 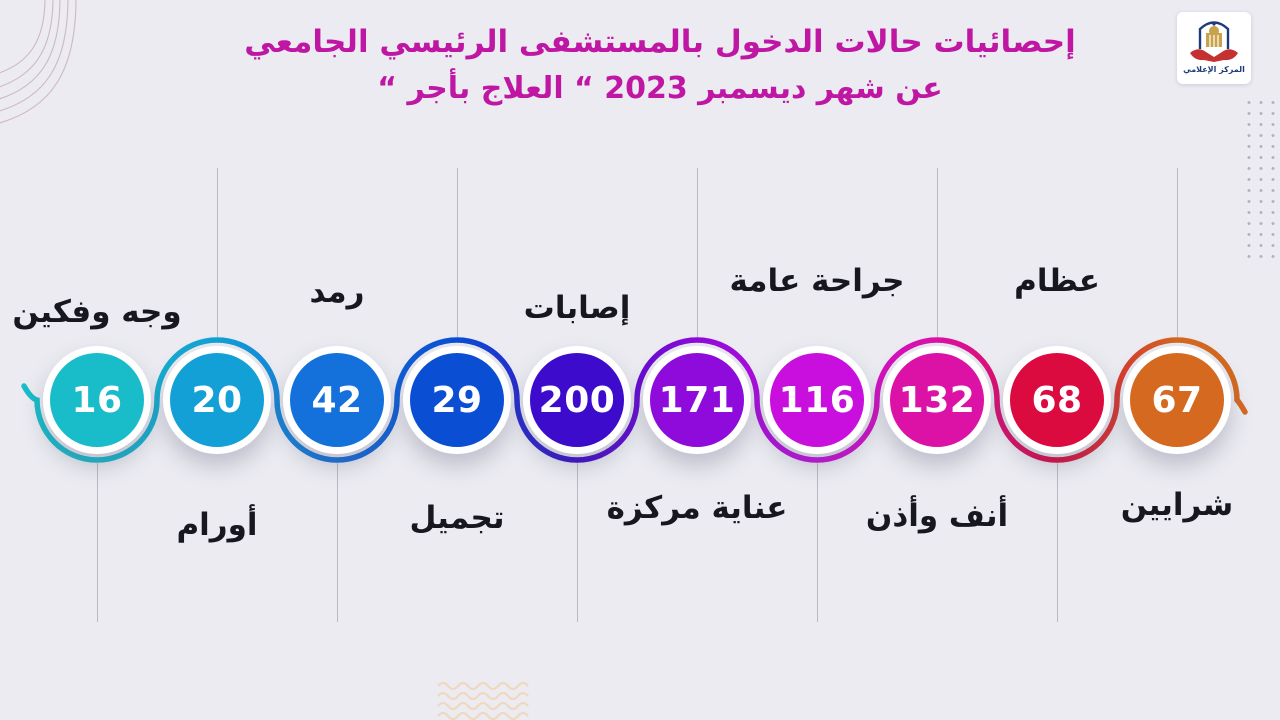 I want to click on category-circle: 200, so click(x=577, y=400).